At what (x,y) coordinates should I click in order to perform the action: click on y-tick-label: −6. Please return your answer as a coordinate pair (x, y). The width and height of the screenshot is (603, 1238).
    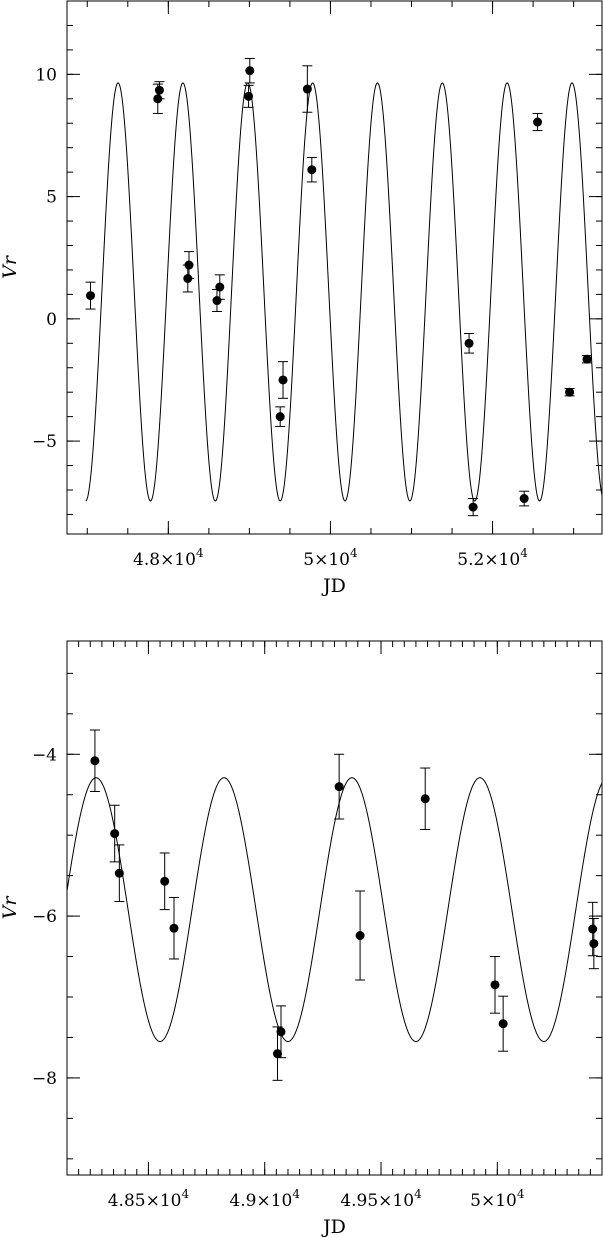
    Looking at the image, I should click on (44, 917).